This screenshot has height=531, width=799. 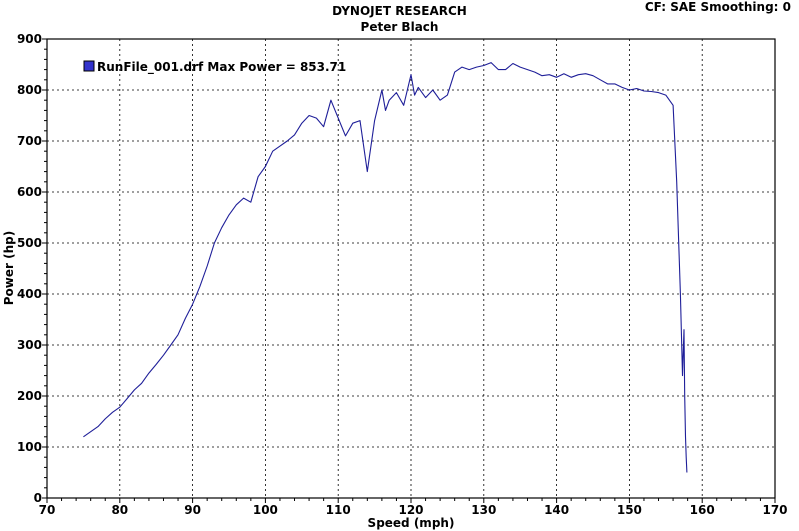 What do you see at coordinates (29, 141) in the screenshot?
I see `y-tick-label: 700` at bounding box center [29, 141].